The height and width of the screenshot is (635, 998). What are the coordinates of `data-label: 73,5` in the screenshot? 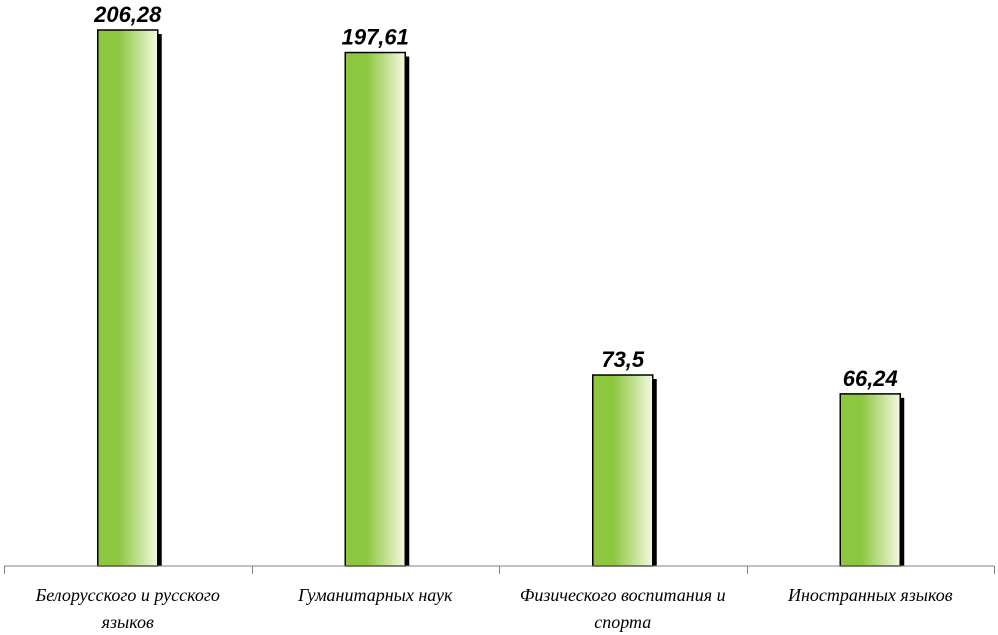 It's located at (623, 359).